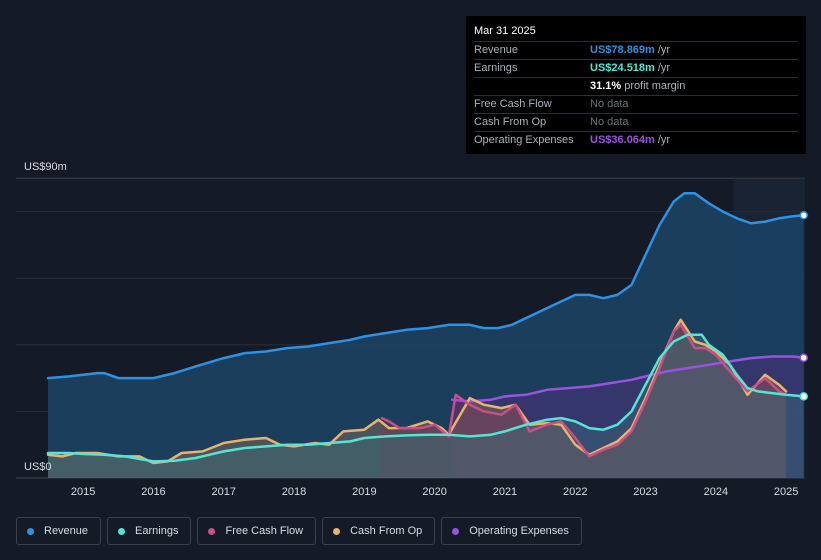 The width and height of the screenshot is (821, 560). What do you see at coordinates (264, 531) in the screenshot?
I see `legend-label: Free Cash Flow` at bounding box center [264, 531].